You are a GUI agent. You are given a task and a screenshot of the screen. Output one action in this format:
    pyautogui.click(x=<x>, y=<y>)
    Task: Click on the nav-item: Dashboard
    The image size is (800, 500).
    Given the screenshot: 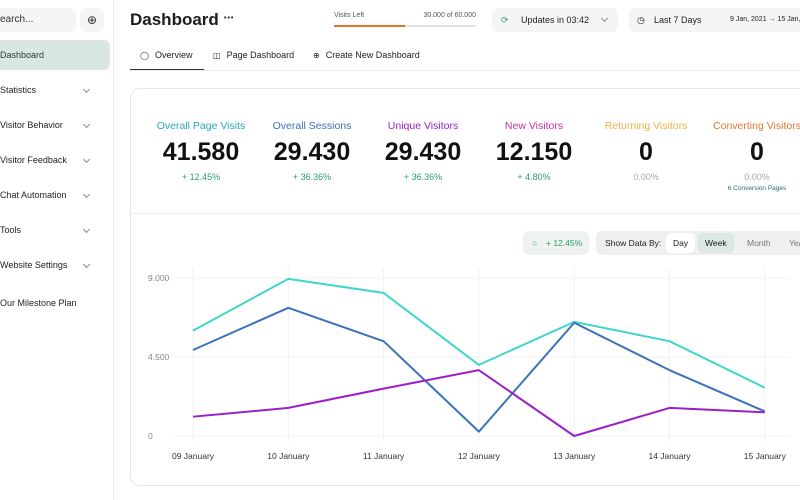 What is the action you would take?
    pyautogui.click(x=55, y=55)
    